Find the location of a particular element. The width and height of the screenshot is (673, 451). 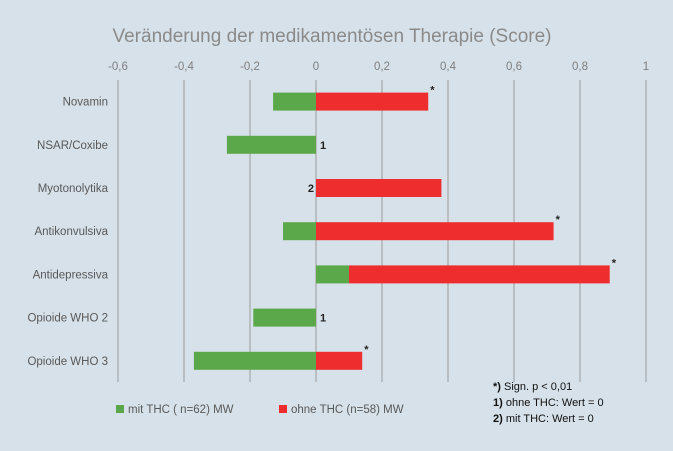

x-tick-label: -0,4 is located at coordinates (184, 67).